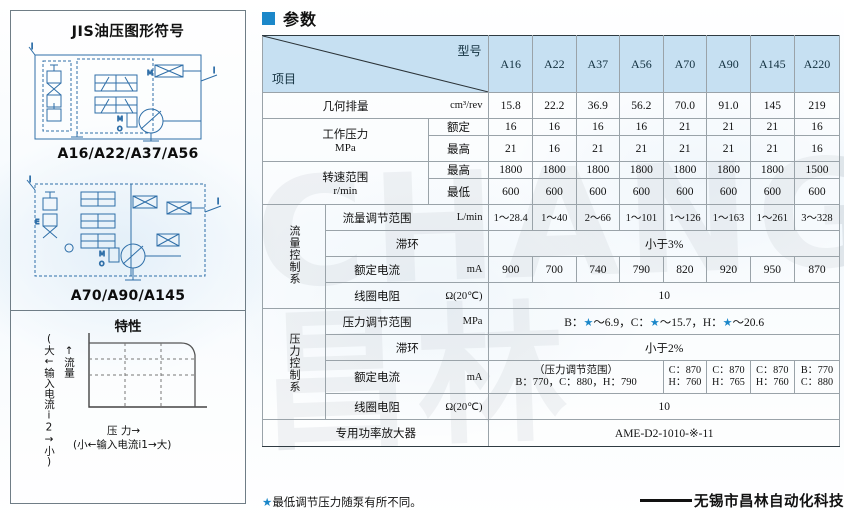 The height and width of the screenshot is (521, 844). I want to click on svg-text: E, so click(37, 222).